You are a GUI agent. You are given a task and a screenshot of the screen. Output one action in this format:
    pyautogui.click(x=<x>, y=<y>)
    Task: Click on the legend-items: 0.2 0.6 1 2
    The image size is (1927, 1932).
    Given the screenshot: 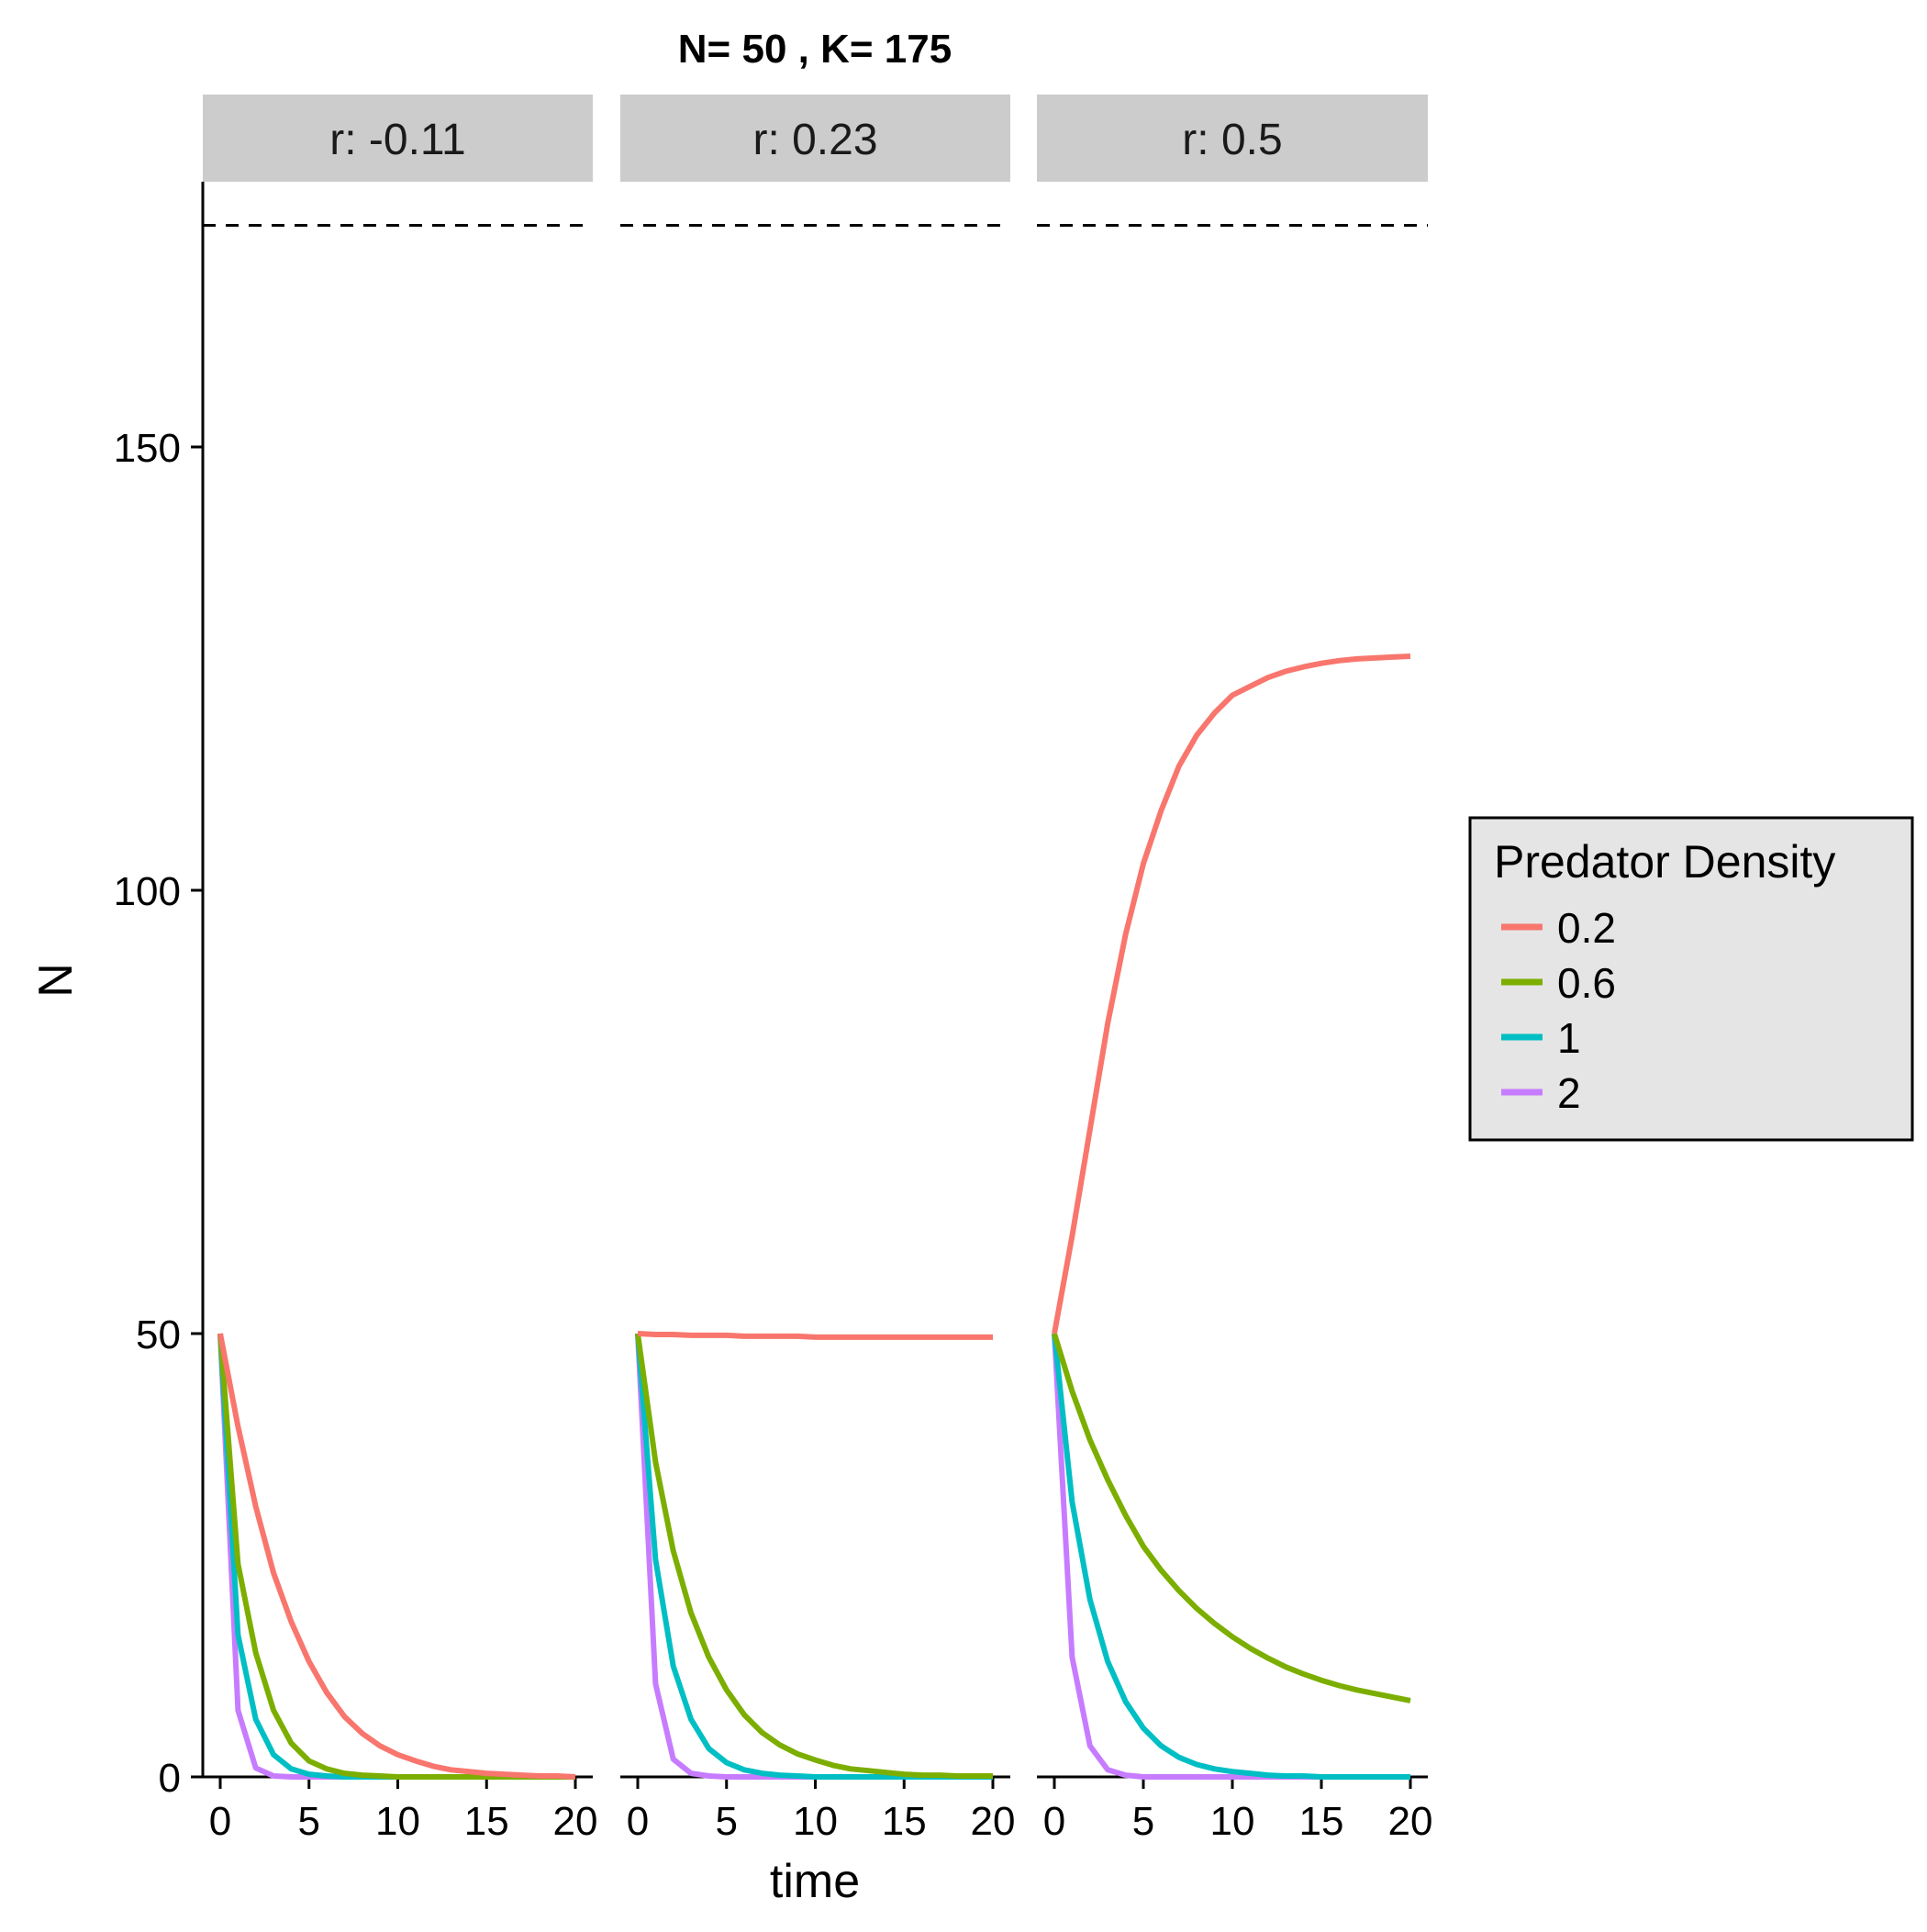 What is the action you would take?
    pyautogui.click(x=1558, y=1010)
    